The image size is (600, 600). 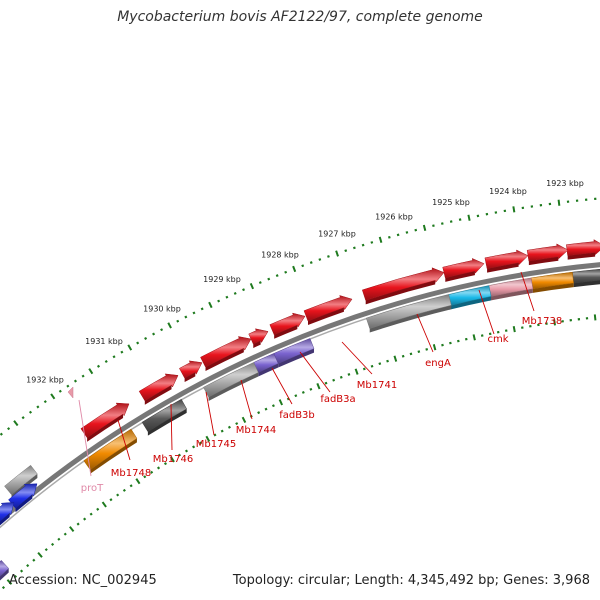 I want to click on scale-label: 1926 kbp, so click(x=394, y=216).